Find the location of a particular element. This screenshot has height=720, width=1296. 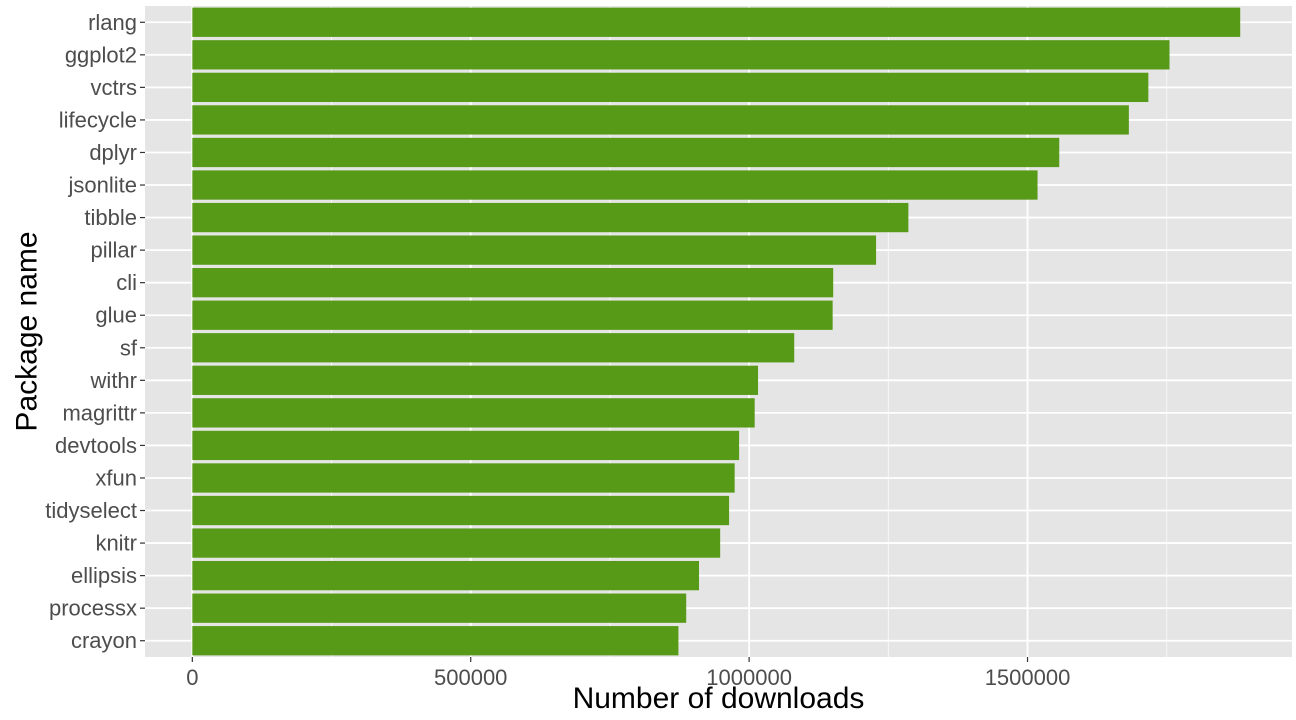

x-axis-title: Number of downloads is located at coordinates (719, 698).